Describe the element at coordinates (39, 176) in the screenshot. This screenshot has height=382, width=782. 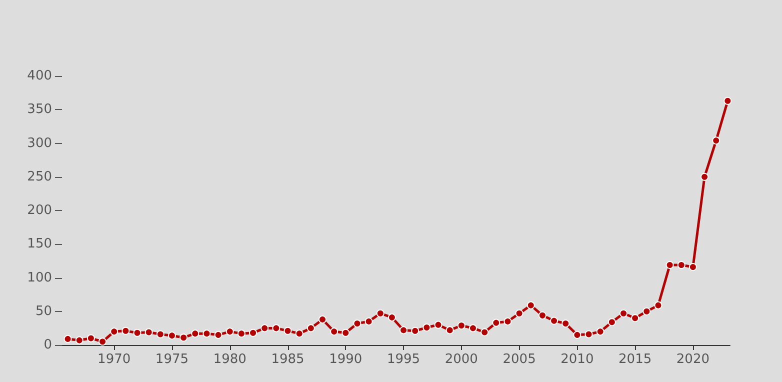
I see `y-tick-label: 250` at that location.